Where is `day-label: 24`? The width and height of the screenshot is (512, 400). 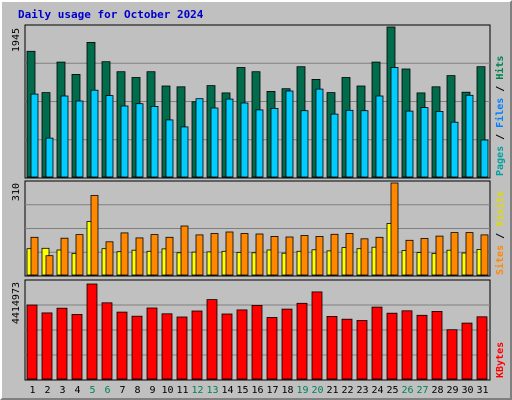
day-label: 24 is located at coordinates (377, 390).